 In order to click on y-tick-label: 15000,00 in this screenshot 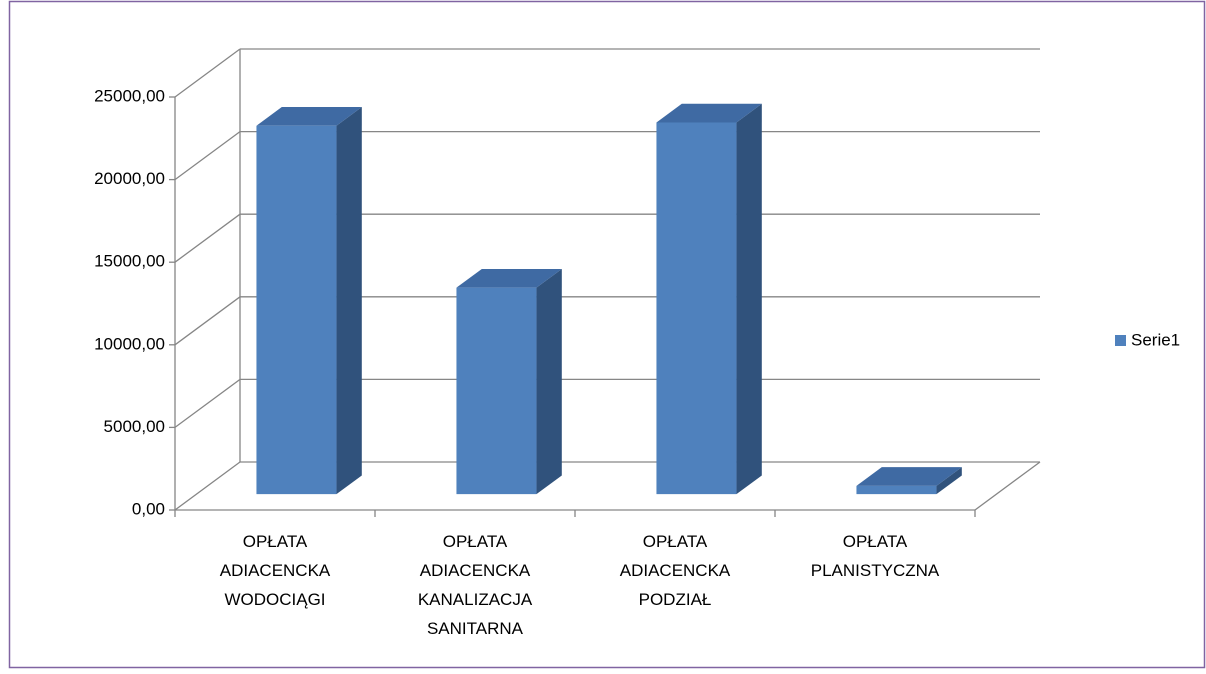, I will do `click(129, 261)`.